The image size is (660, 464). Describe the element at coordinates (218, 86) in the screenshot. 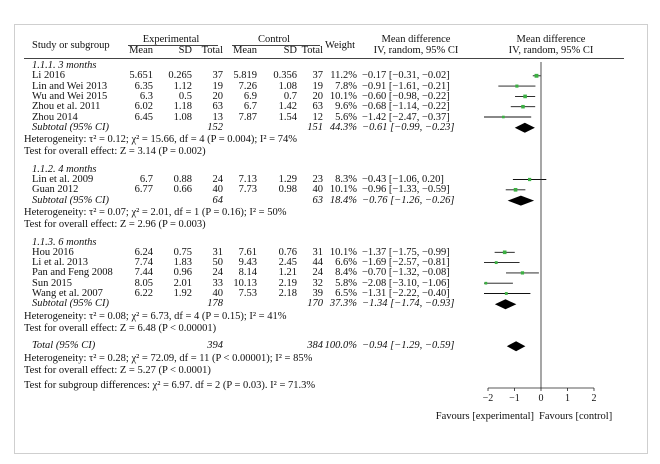

I see `exp-total: 19` at that location.